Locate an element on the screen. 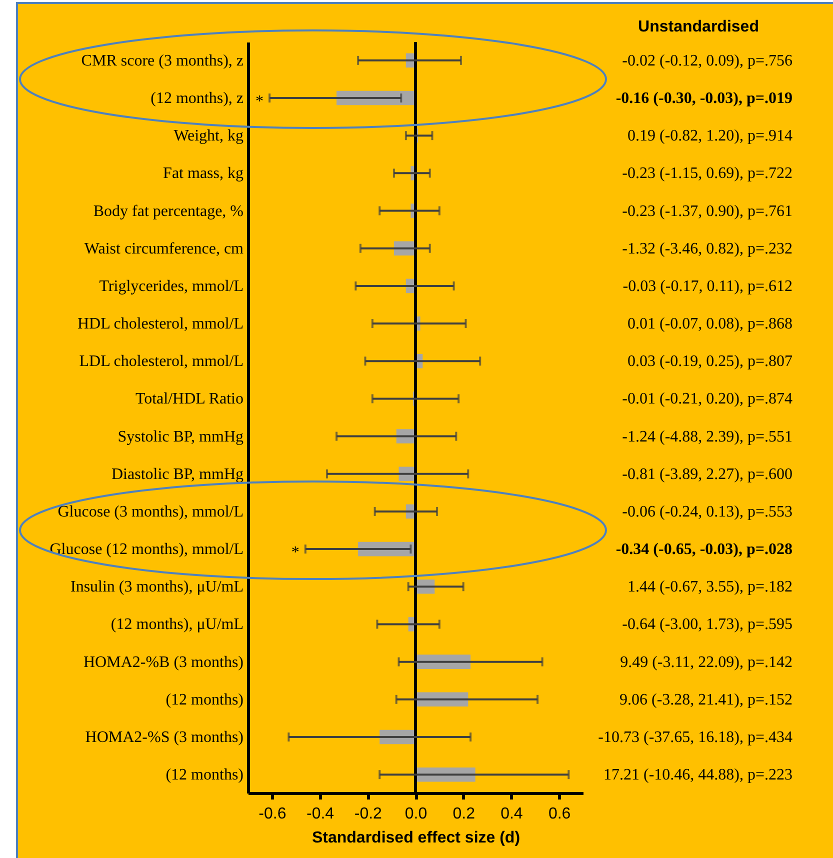 The width and height of the screenshot is (833, 858). x-tick-label: -0.2 is located at coordinates (368, 814).